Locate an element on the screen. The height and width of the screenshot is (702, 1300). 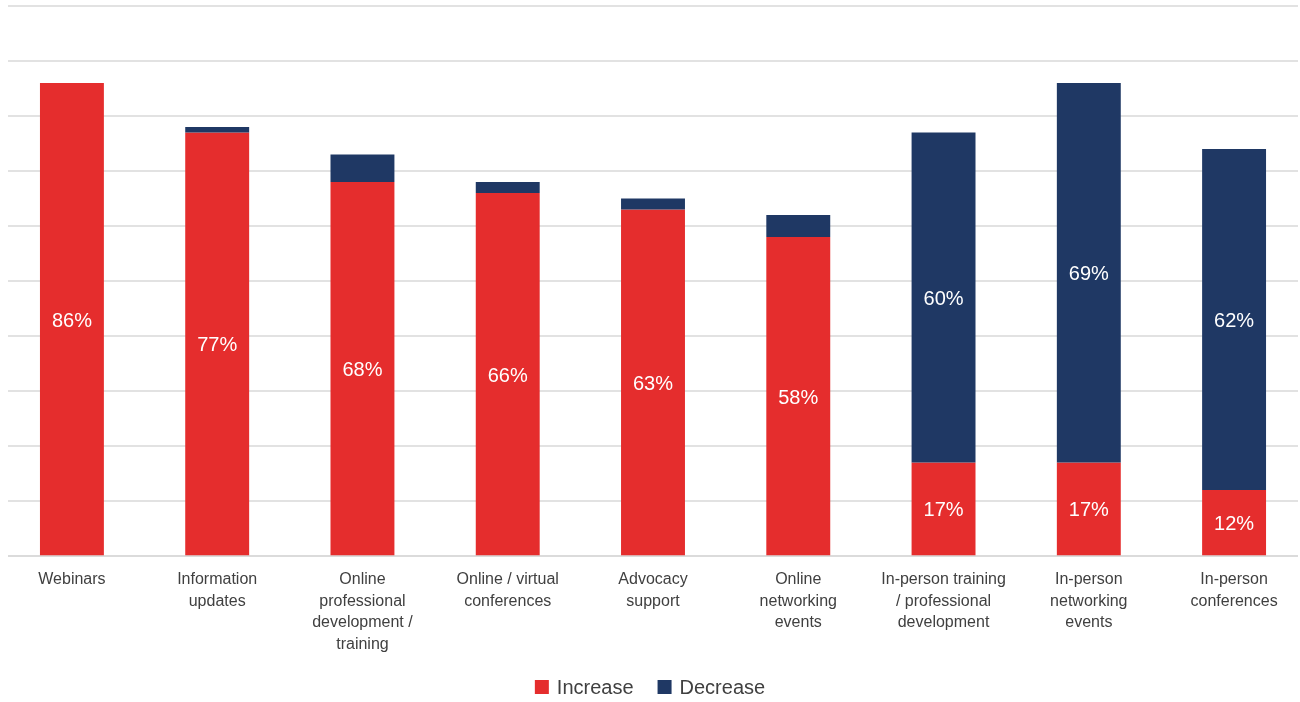
legend-label: Decrease is located at coordinates (722, 687).